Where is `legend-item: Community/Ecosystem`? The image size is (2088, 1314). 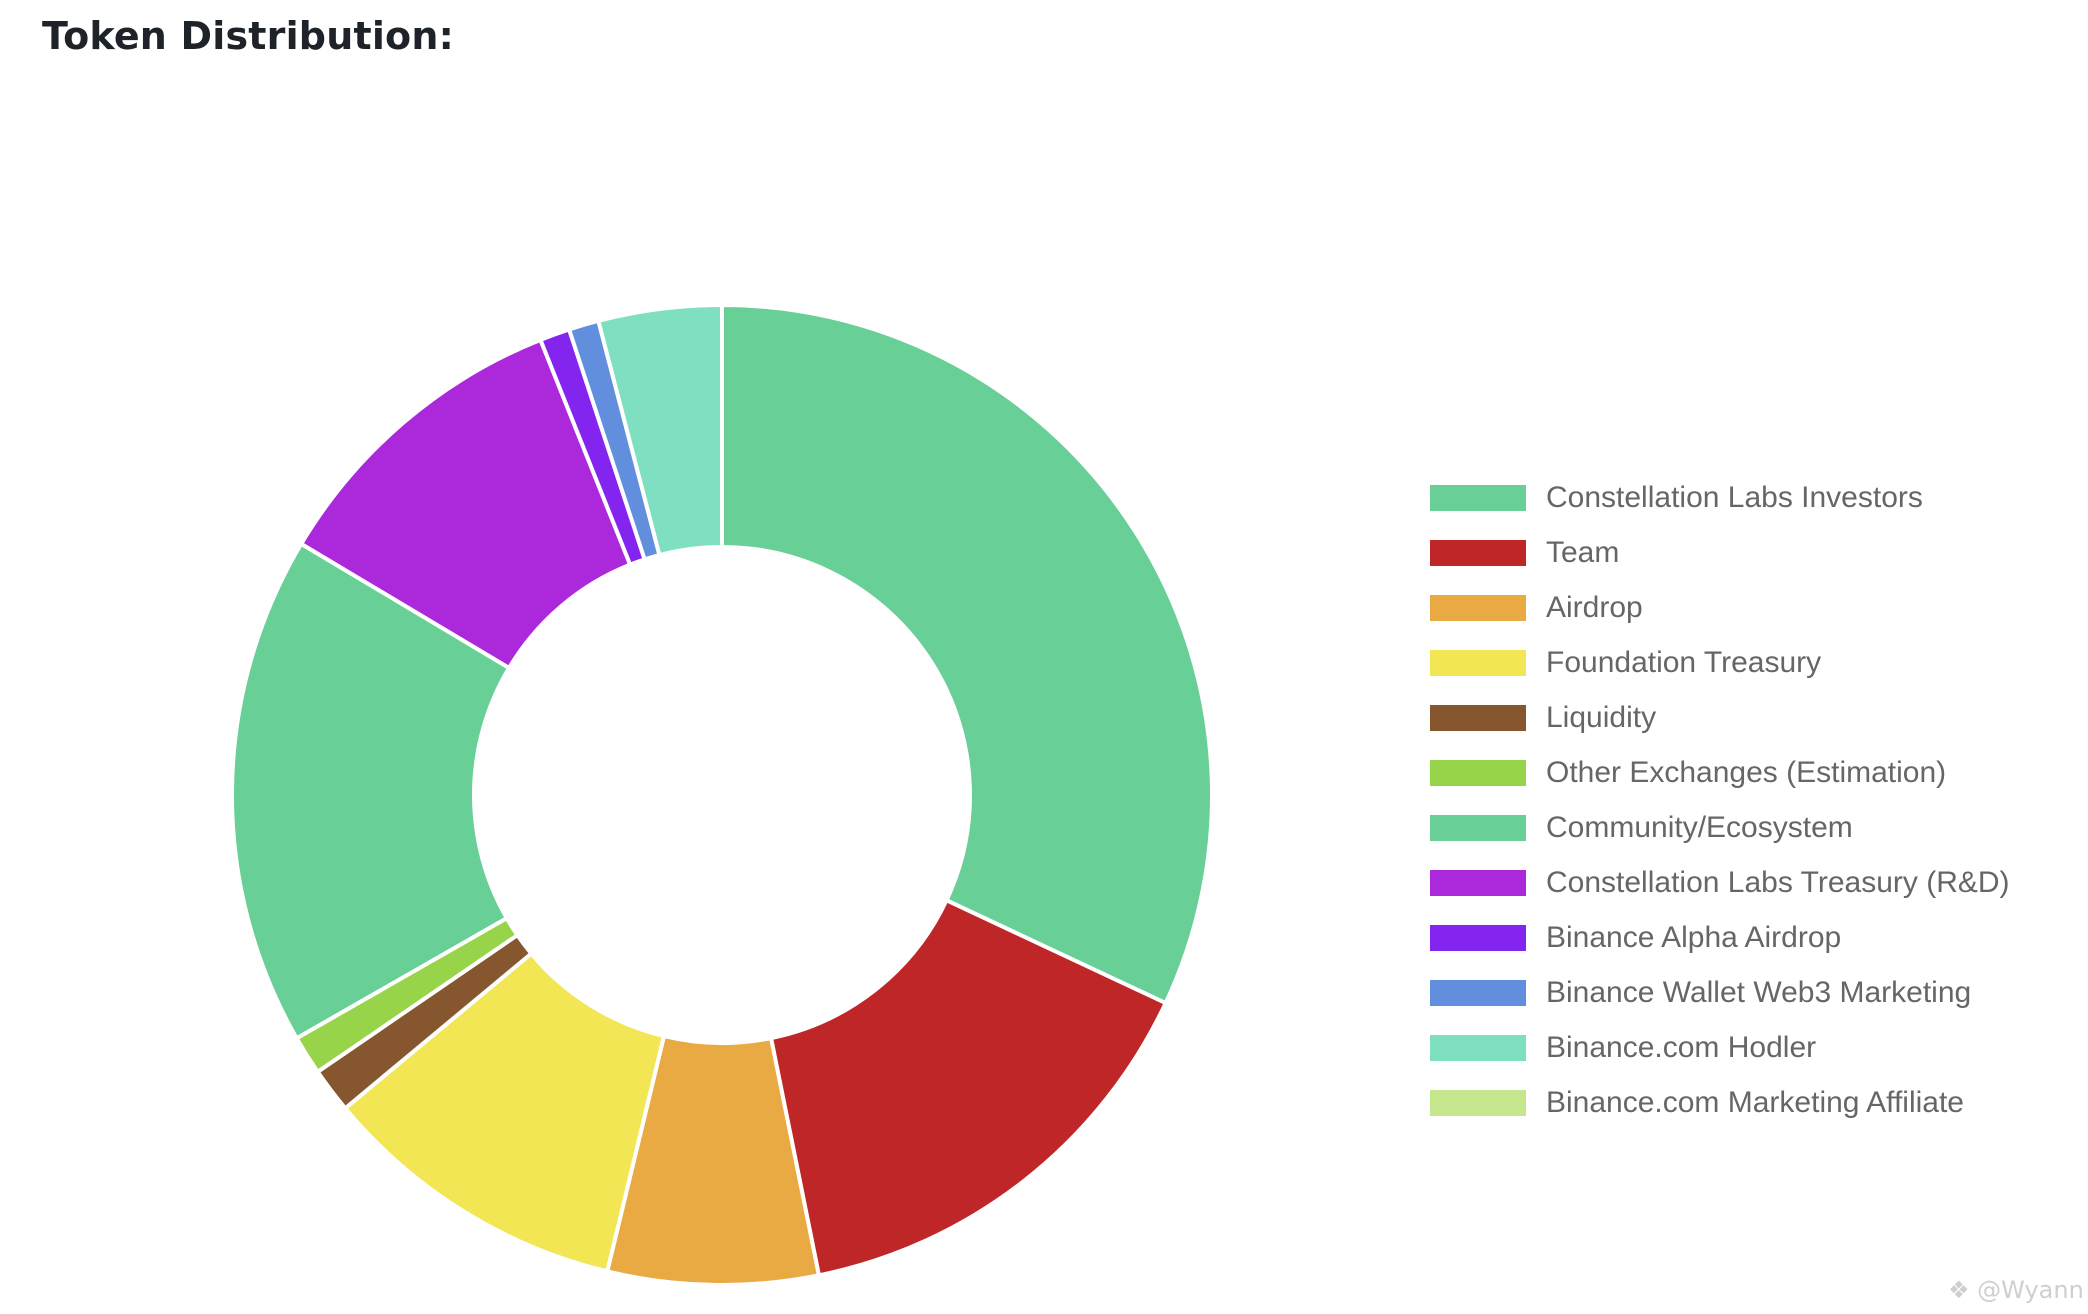 legend-item: Community/Ecosystem is located at coordinates (1720, 827).